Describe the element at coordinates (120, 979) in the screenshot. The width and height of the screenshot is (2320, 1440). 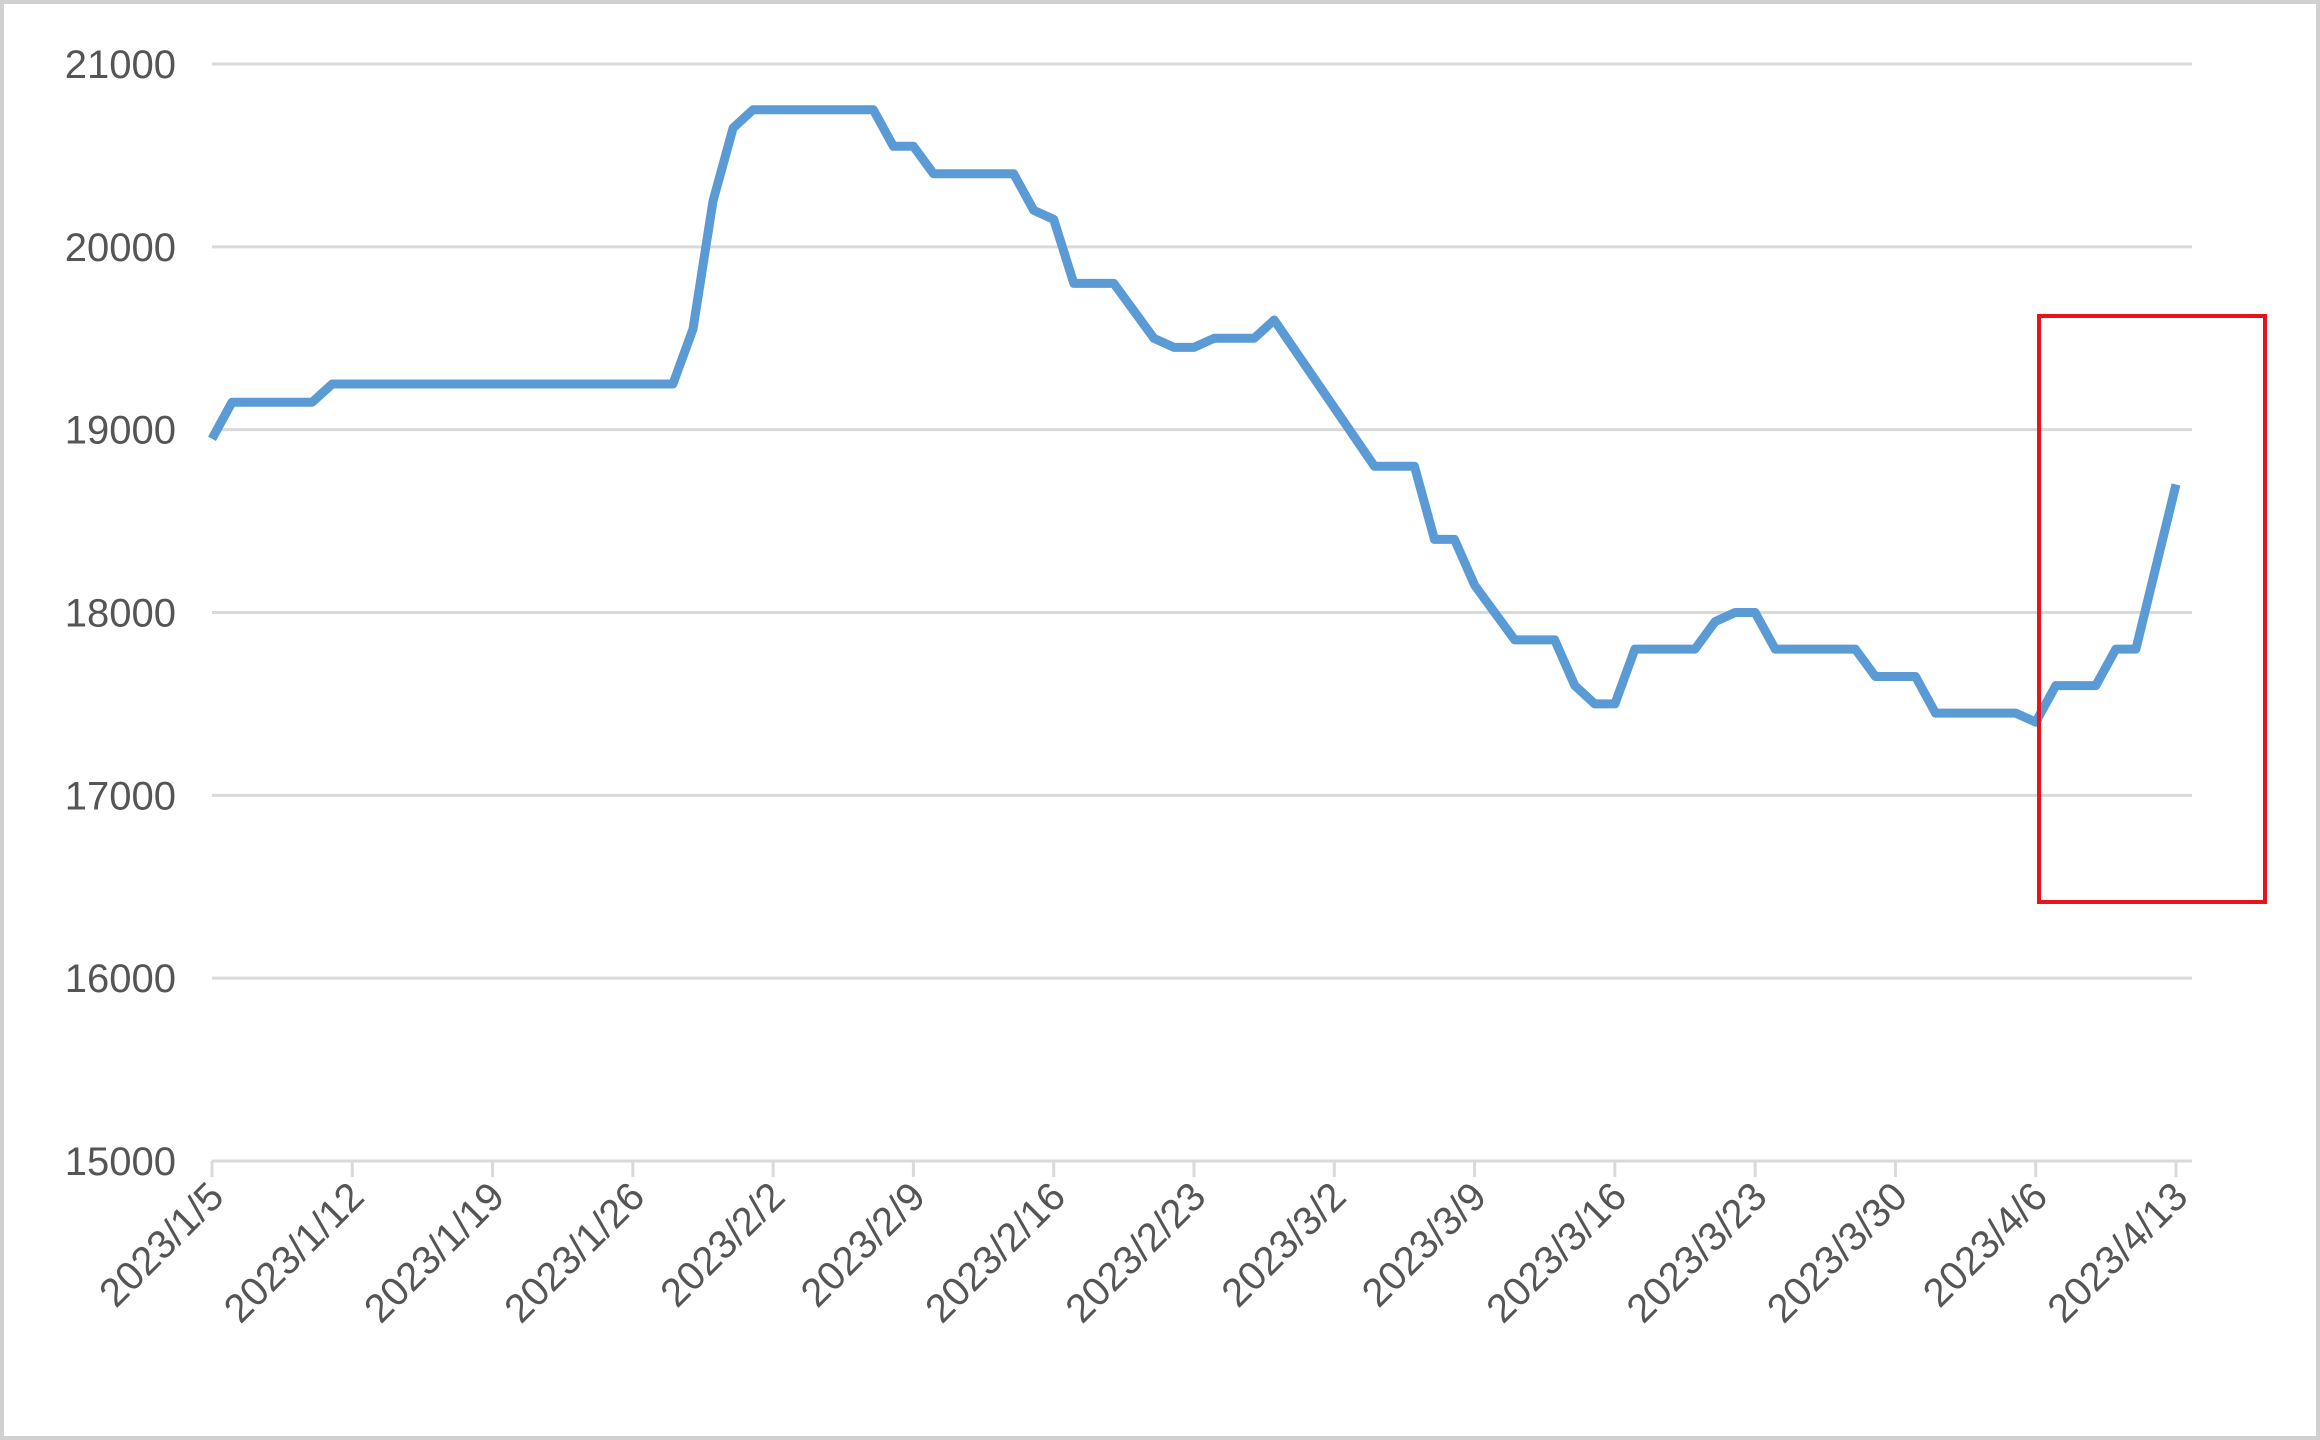
I see `y-tick-label: 16000` at that location.